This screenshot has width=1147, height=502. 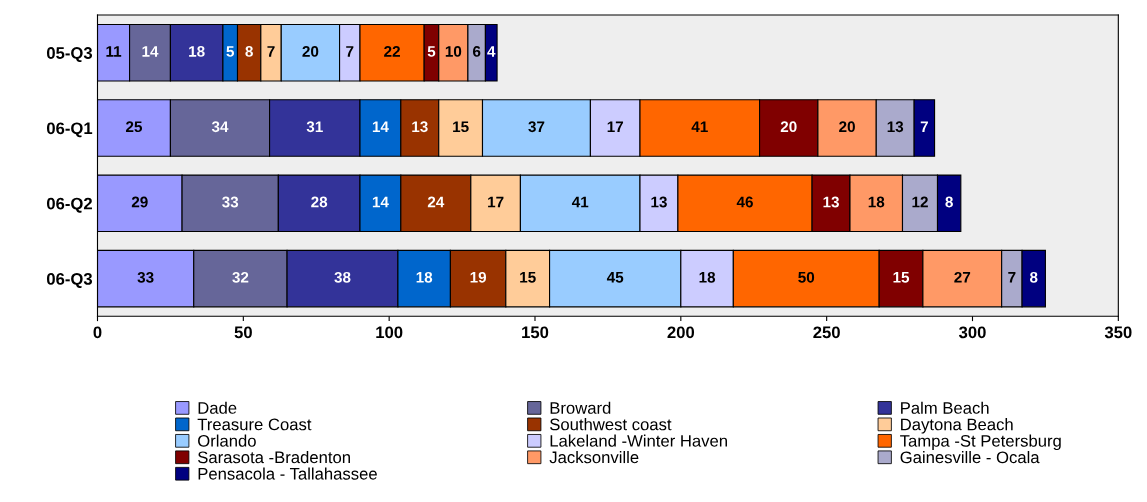 What do you see at coordinates (962, 277) in the screenshot?
I see `data-label: 27` at bounding box center [962, 277].